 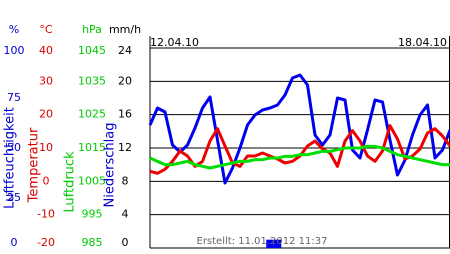 I want to click on axis-unit: %, so click(x=14, y=29).